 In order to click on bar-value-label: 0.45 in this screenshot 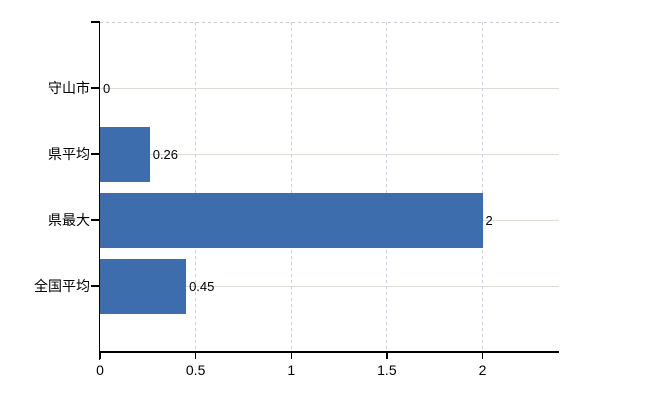, I will do `click(202, 286)`.